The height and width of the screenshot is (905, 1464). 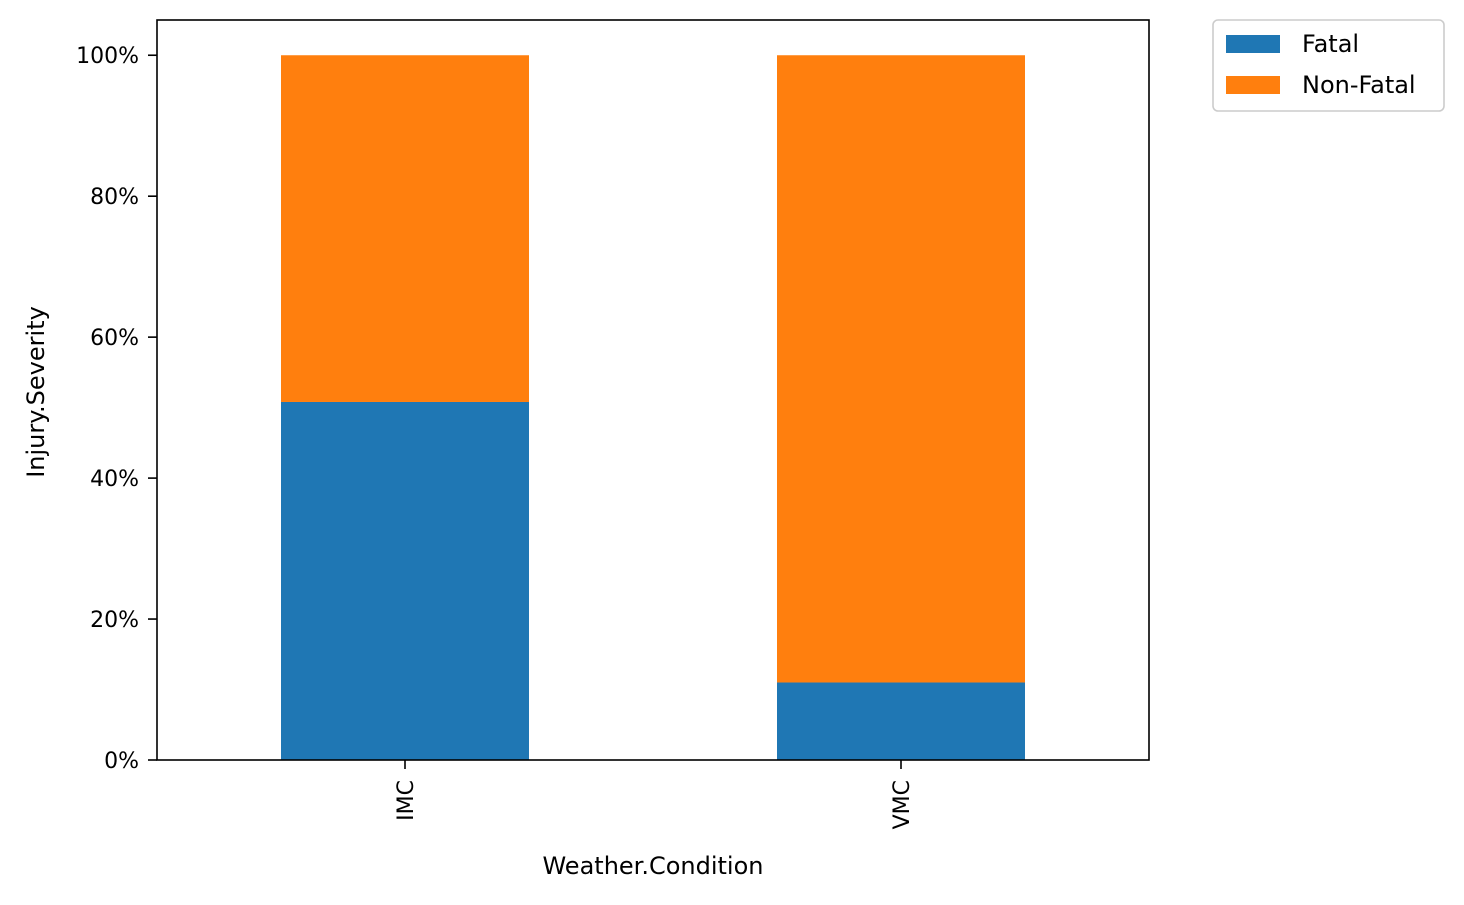 I want to click on legend-swatch-non-fatal, so click(x=1253, y=85).